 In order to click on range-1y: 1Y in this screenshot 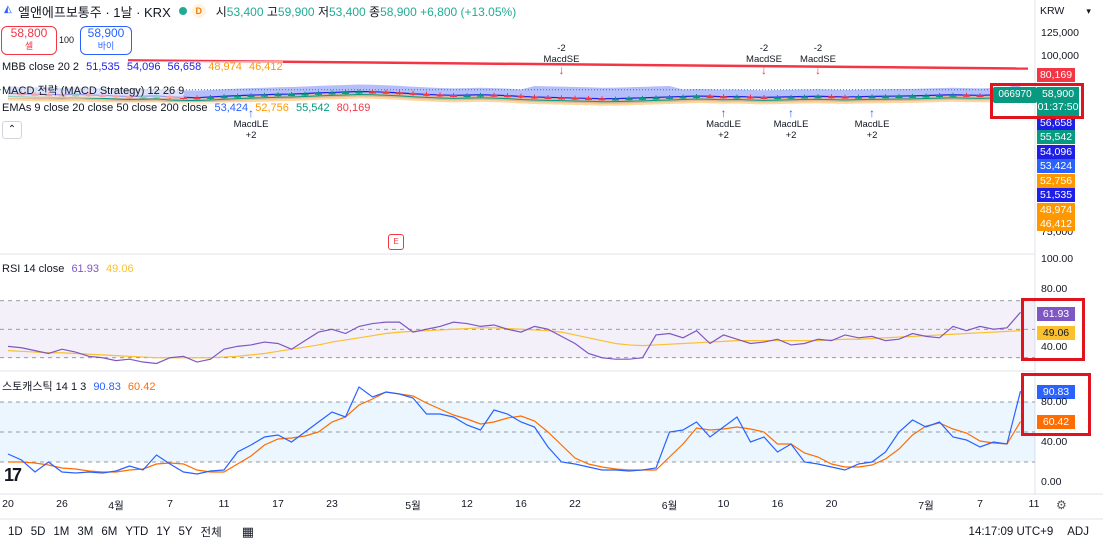, I will do `click(163, 531)`.